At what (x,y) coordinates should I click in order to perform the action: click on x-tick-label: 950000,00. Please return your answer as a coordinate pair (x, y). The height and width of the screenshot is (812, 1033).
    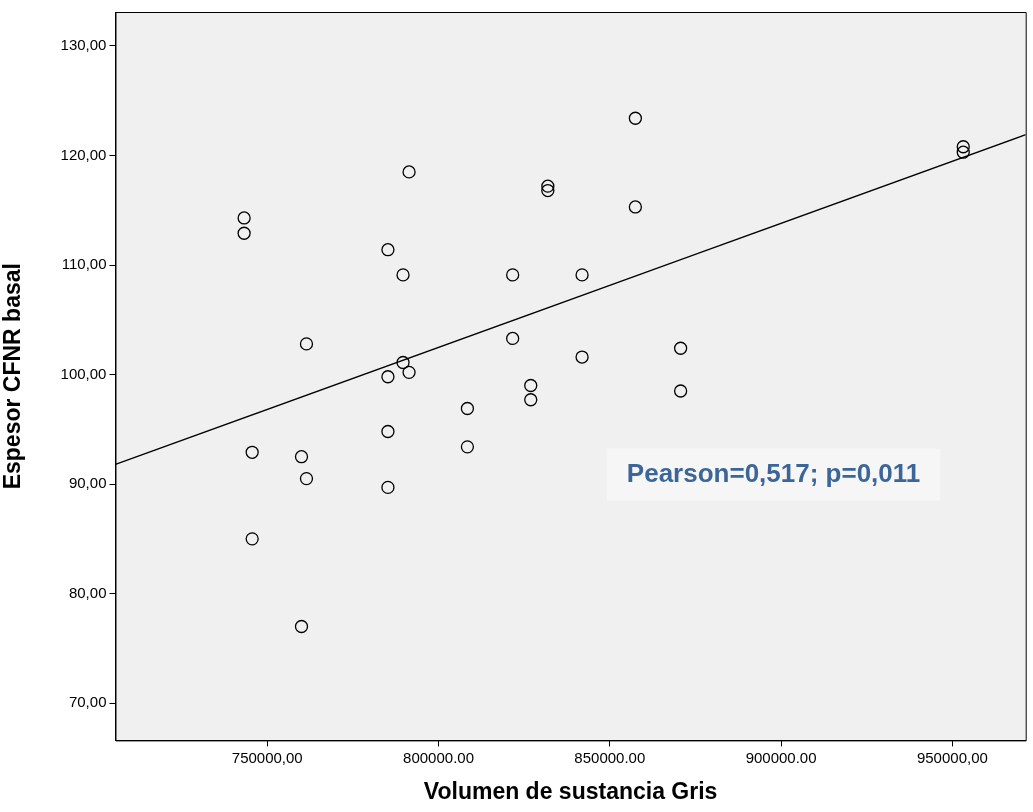
    Looking at the image, I should click on (952, 757).